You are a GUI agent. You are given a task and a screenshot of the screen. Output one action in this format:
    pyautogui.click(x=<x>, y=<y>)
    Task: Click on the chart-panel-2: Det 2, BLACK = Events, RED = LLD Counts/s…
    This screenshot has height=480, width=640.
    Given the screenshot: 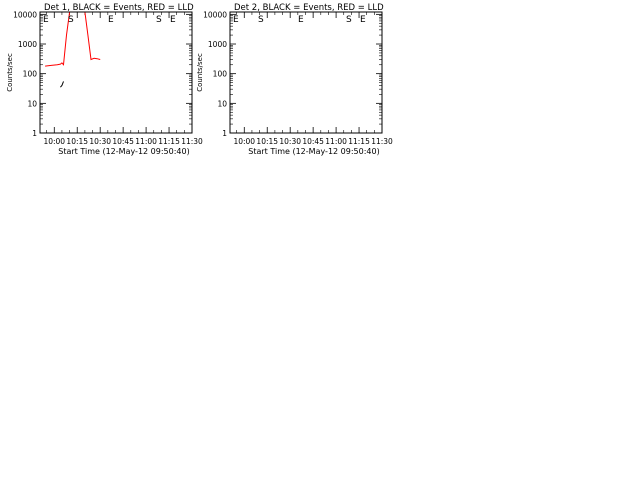 What is the action you would take?
    pyautogui.click(x=294, y=79)
    